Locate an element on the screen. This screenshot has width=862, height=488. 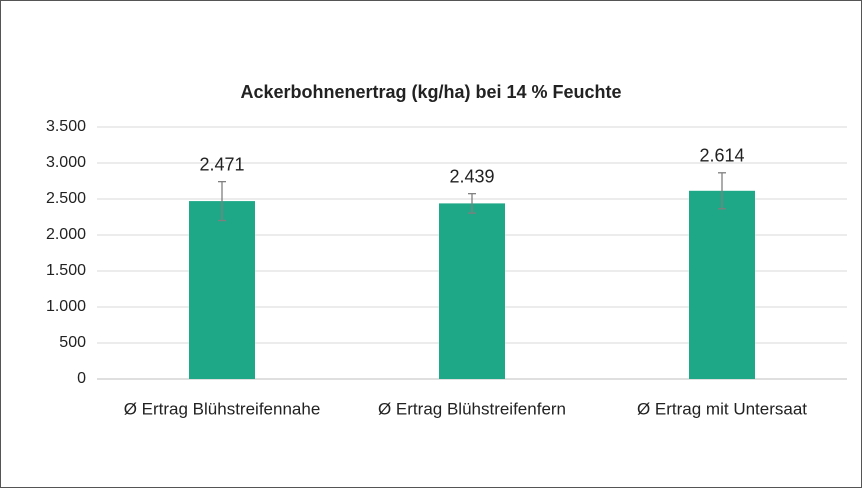
x-tick-label: Ø Ertrag Blühstreifennahe is located at coordinates (222, 408).